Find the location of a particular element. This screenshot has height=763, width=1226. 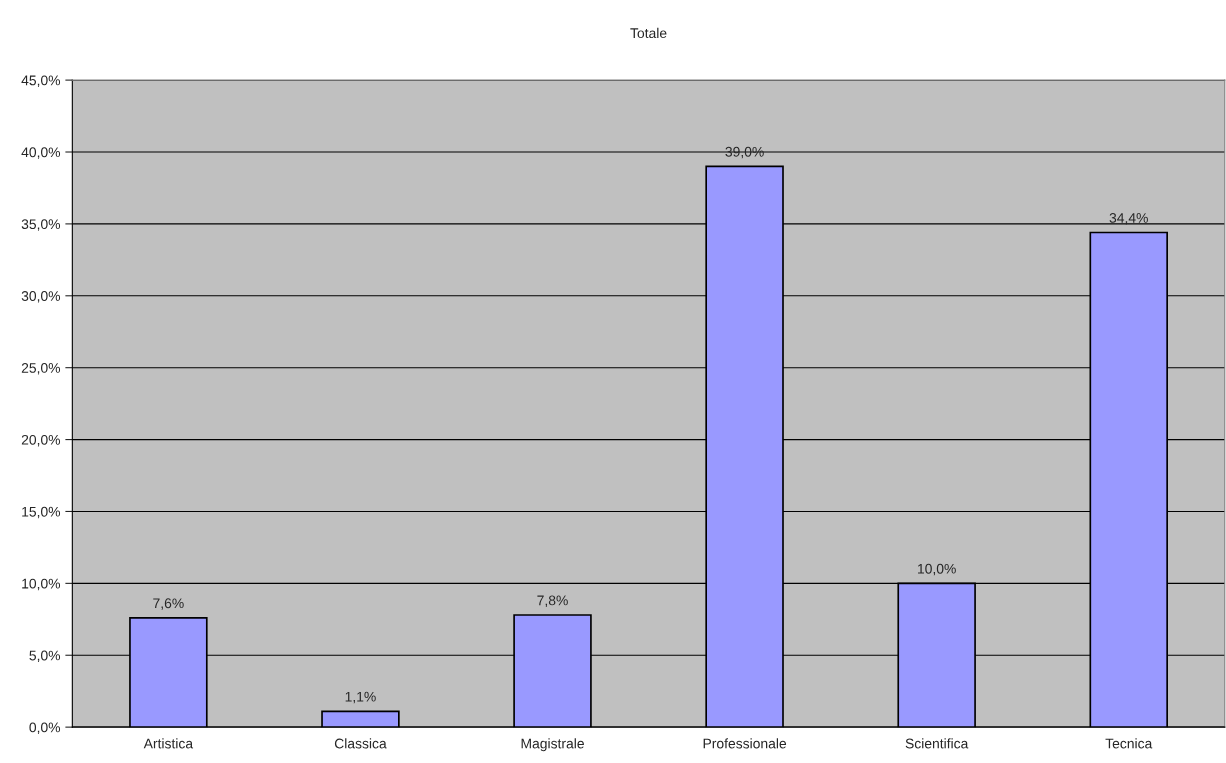

y-tick-label: 0,0% is located at coordinates (45, 728).